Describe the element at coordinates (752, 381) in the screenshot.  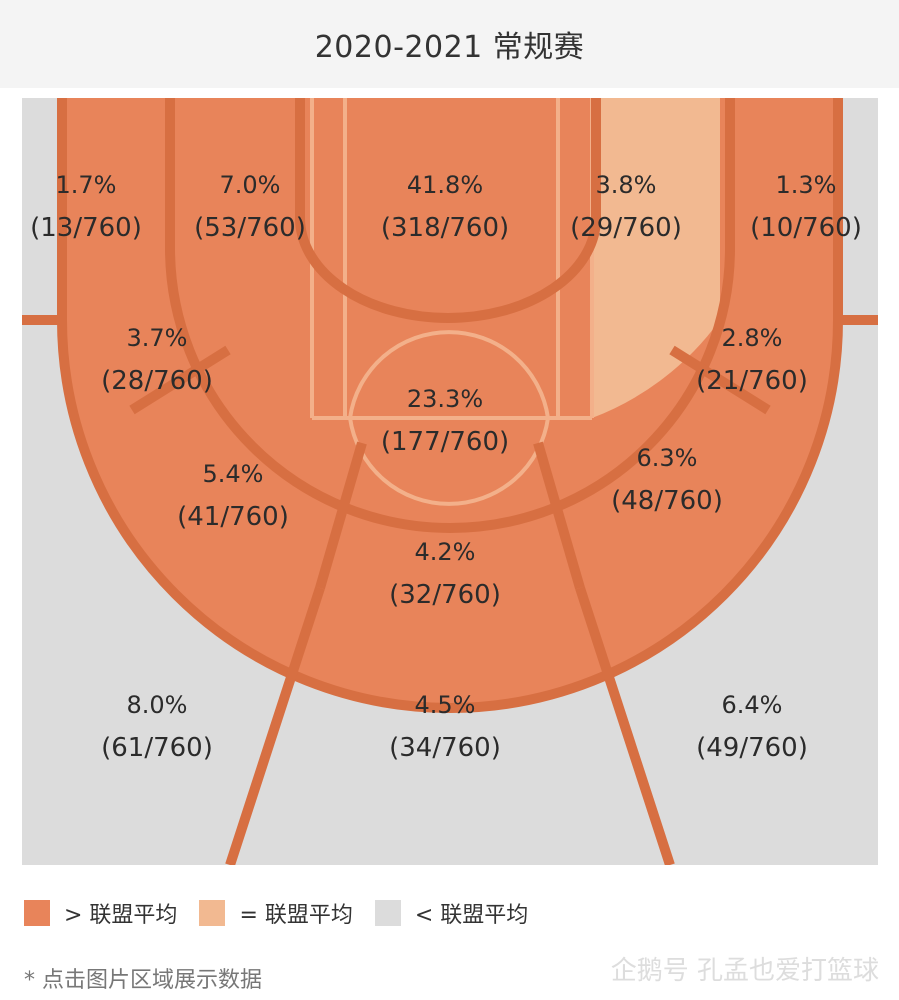
I see `zone-fraction: (21/760)` at that location.